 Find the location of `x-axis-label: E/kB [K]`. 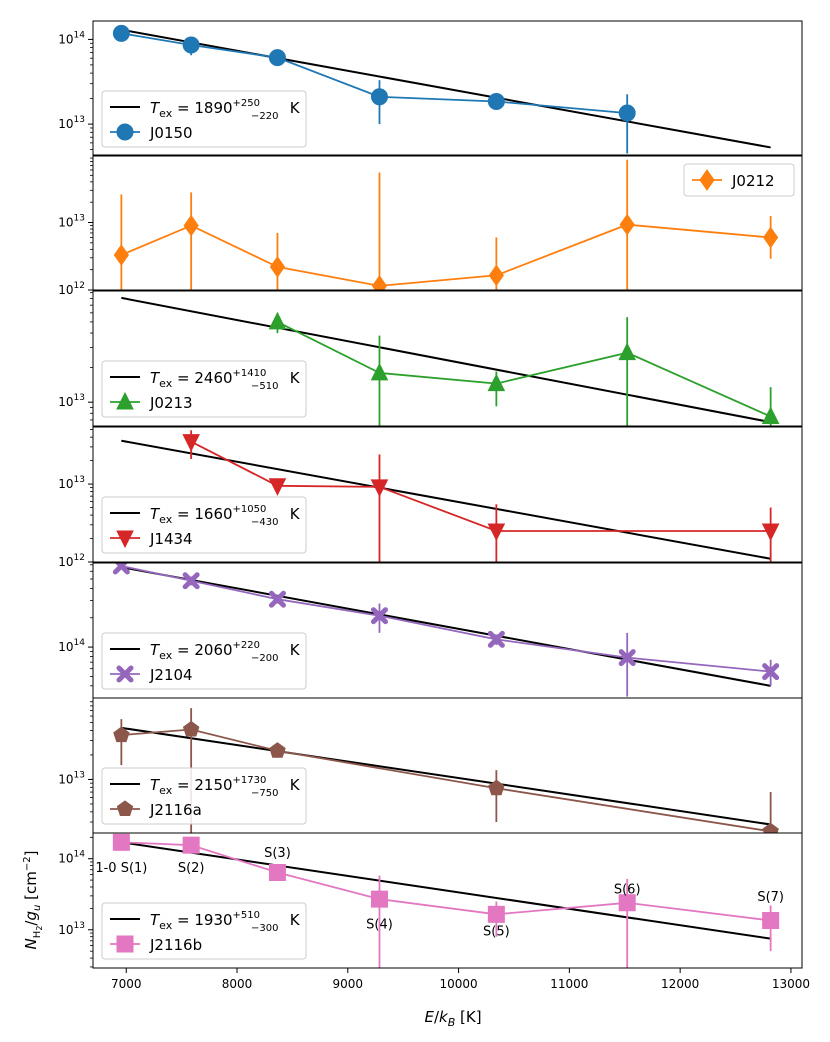

x-axis-label: E/kB [K] is located at coordinates (452, 1018).